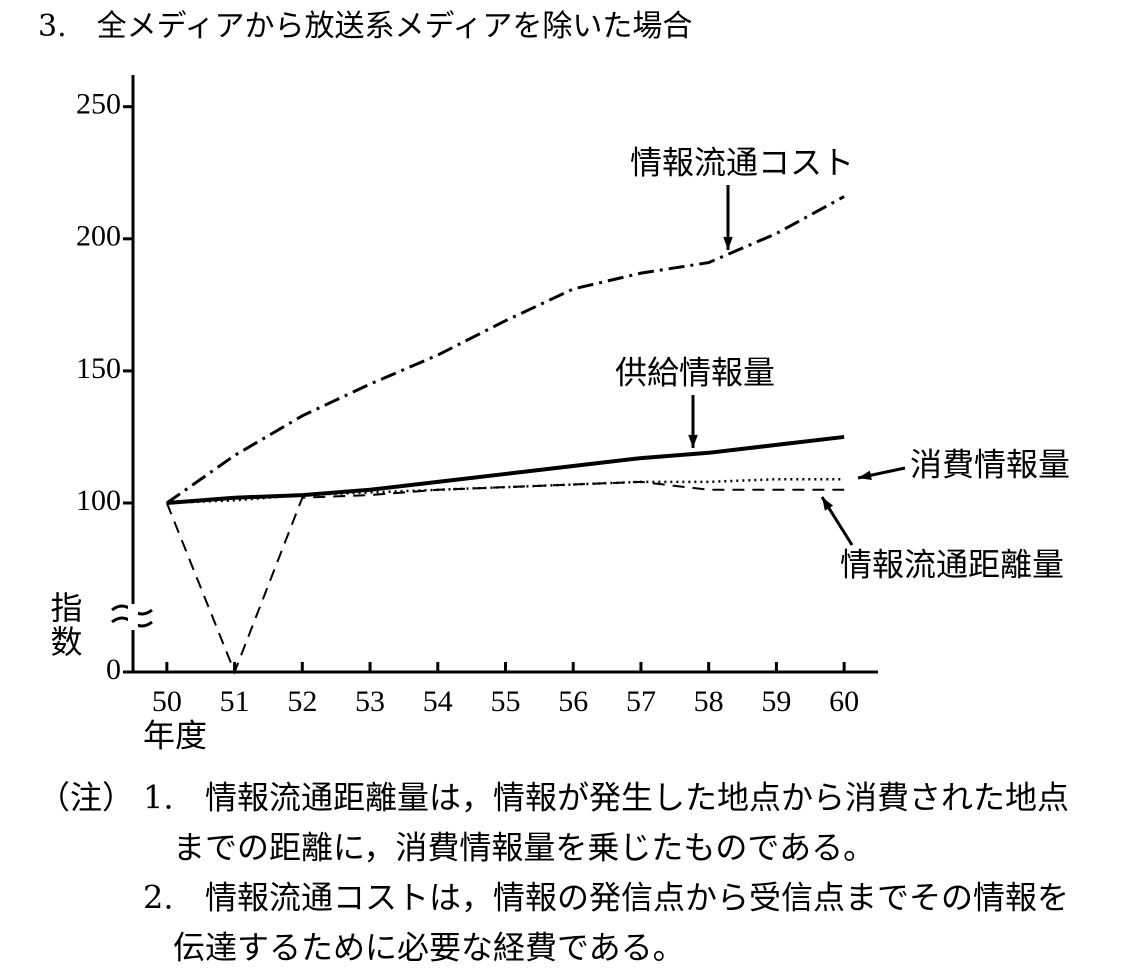 The image size is (1133, 979). Describe the element at coordinates (438, 701) in the screenshot. I see `x-tick-label: 54` at that location.